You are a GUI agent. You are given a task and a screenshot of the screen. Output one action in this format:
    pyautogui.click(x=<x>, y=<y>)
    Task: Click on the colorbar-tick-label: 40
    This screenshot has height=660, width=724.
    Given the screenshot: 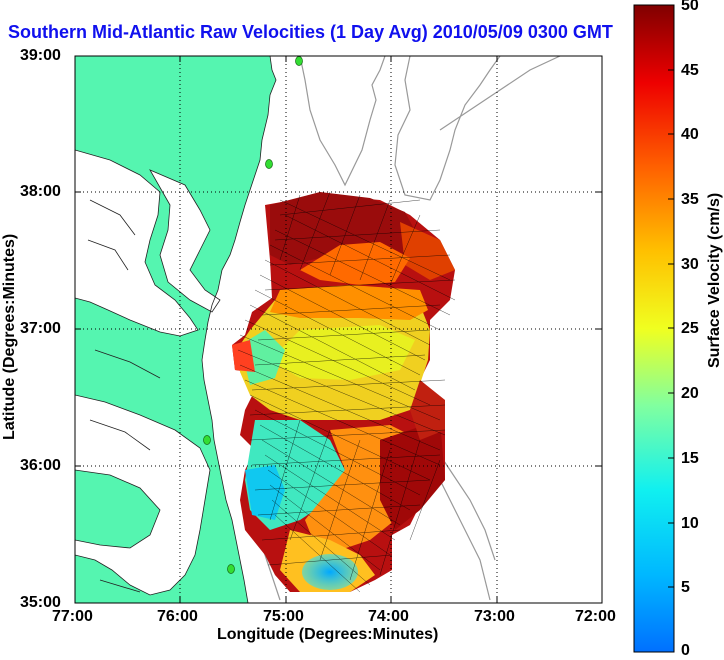 What is the action you would take?
    pyautogui.click(x=690, y=134)
    